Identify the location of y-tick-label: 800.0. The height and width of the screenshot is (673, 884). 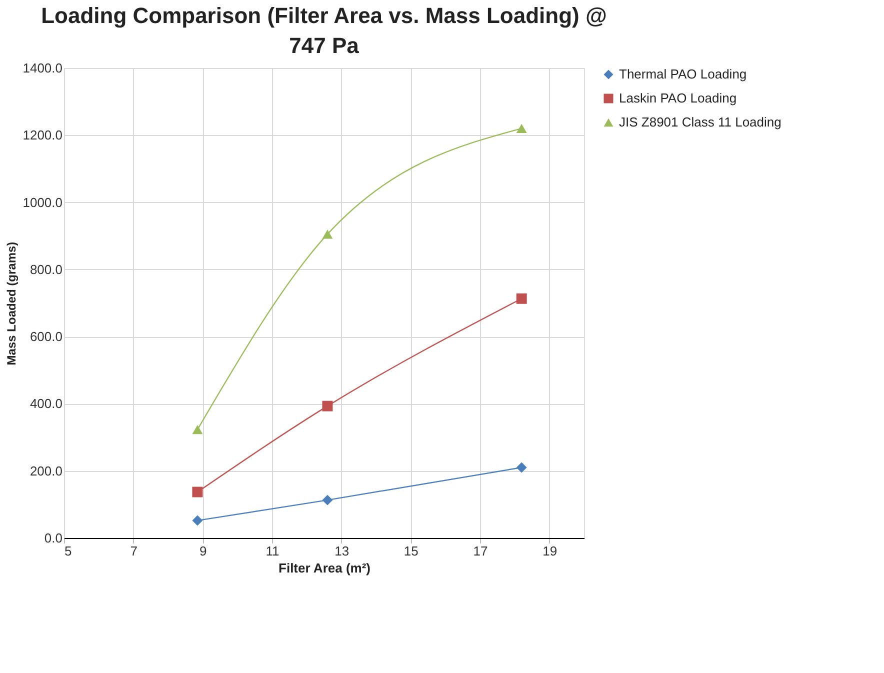
(46, 269).